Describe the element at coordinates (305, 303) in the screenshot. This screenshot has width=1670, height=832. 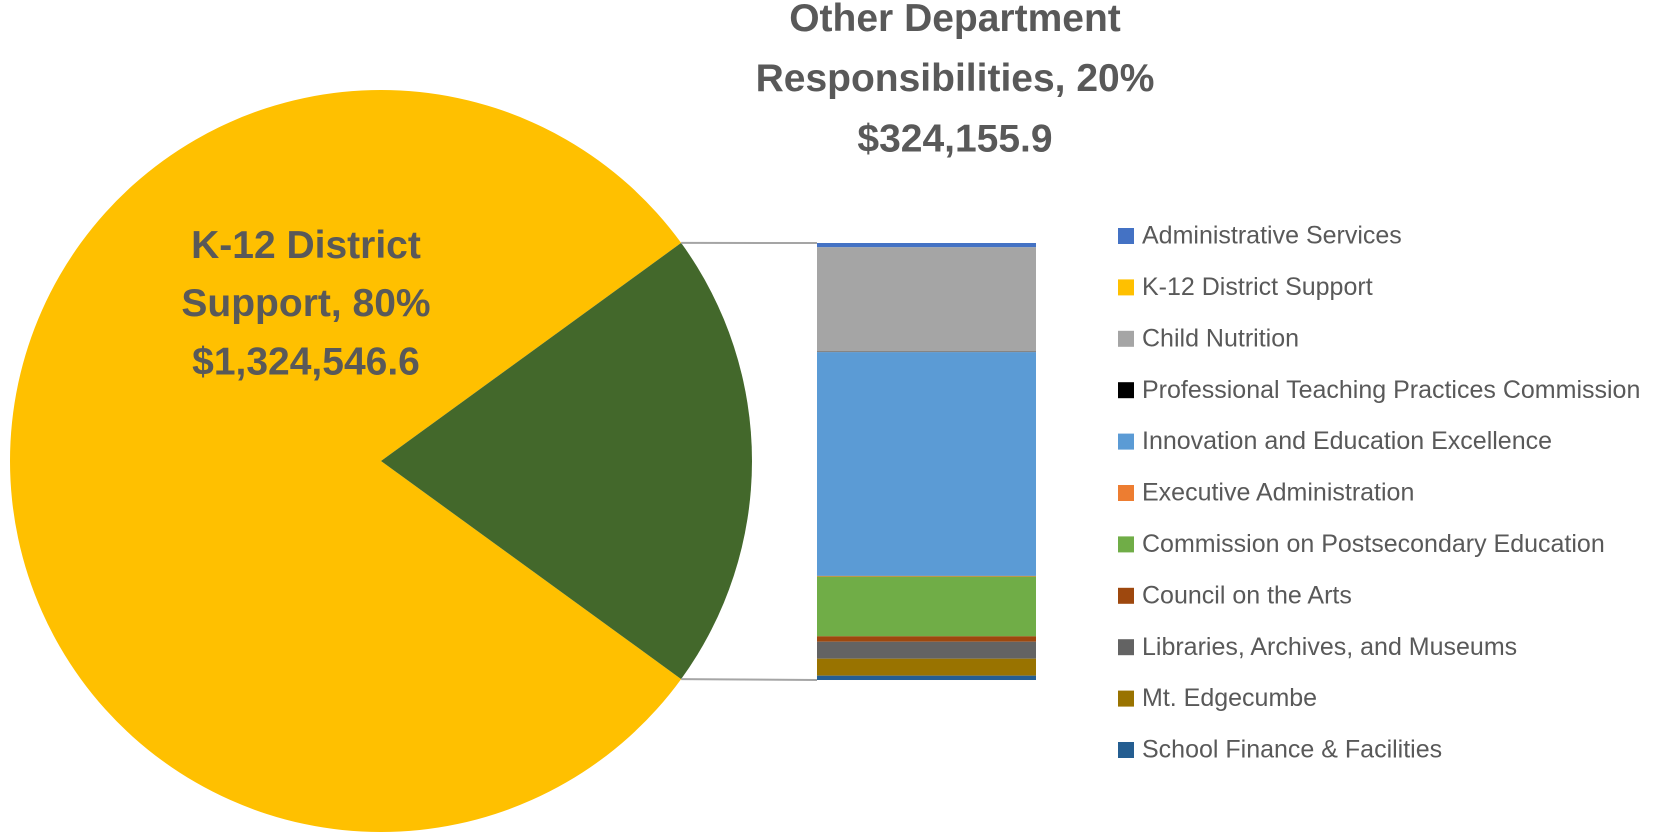
I see `label-line: Support, 80%` at that location.